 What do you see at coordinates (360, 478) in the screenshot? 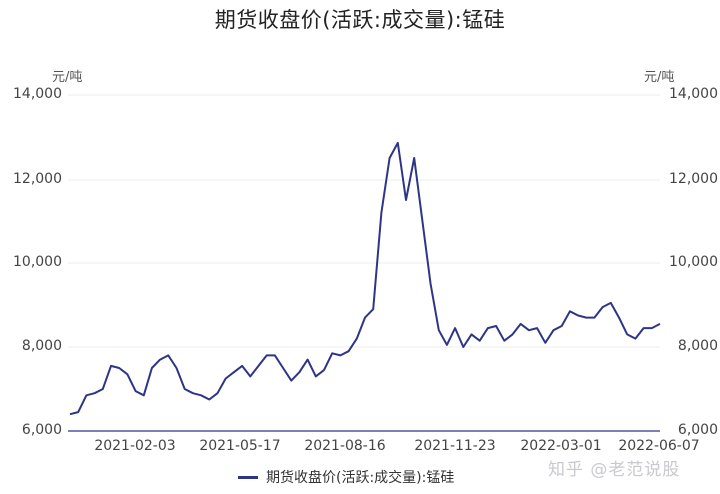
I see `legend-label: 期货收盘价(活跃:成交量):锰硅` at bounding box center [360, 478].